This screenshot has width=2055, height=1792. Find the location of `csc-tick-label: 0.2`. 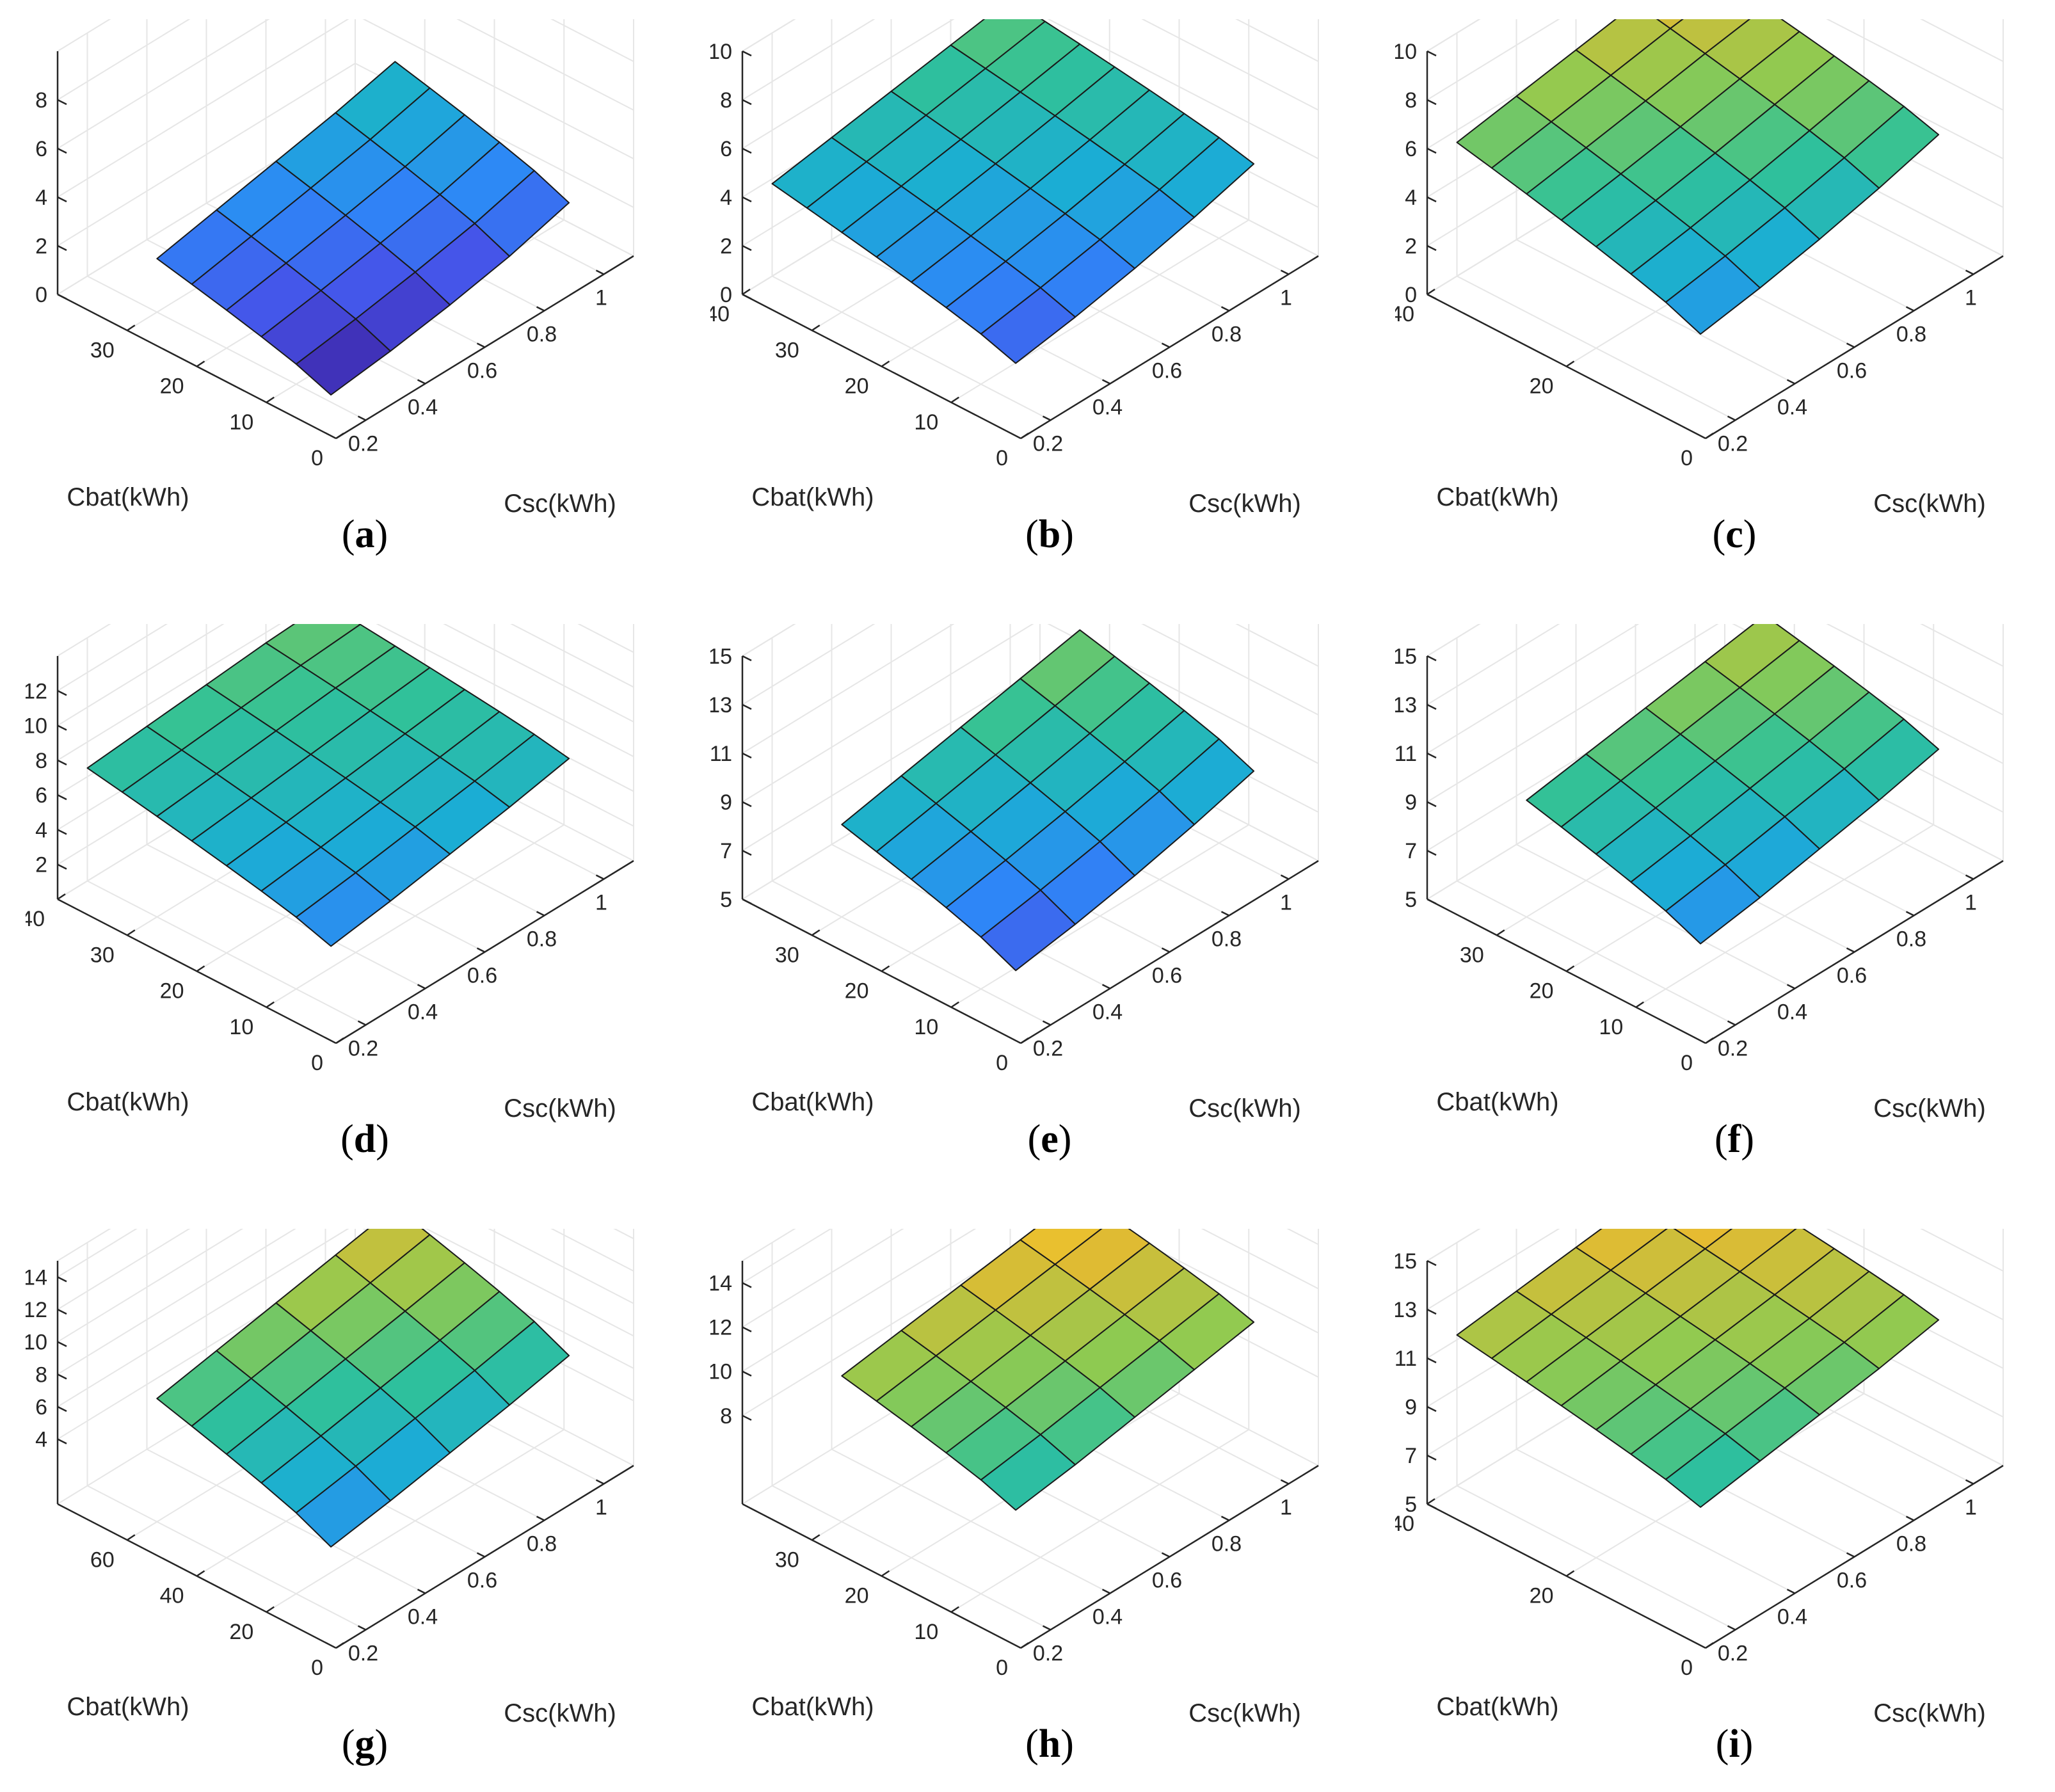

csc-tick-label: 0.2 is located at coordinates (1733, 1654).